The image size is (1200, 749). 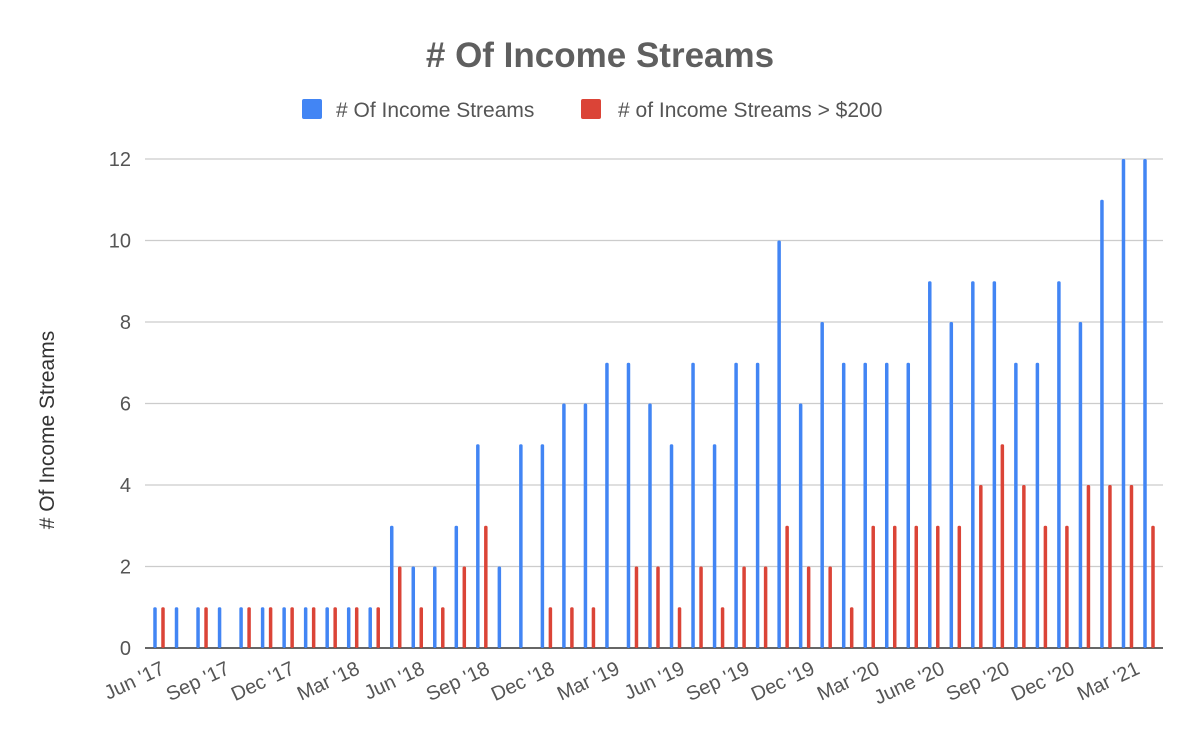 What do you see at coordinates (783, 682) in the screenshot?
I see `x-tick-label: Dec '19` at bounding box center [783, 682].